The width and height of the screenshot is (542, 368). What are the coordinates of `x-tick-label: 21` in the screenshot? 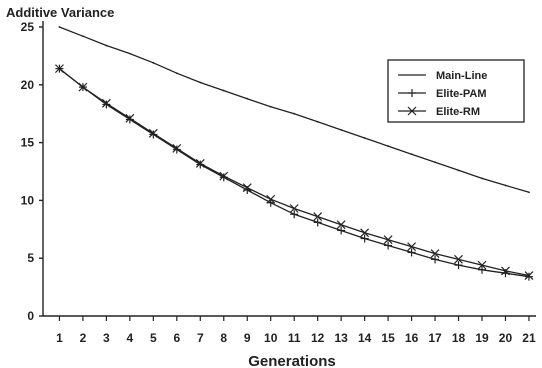 It's located at (529, 338).